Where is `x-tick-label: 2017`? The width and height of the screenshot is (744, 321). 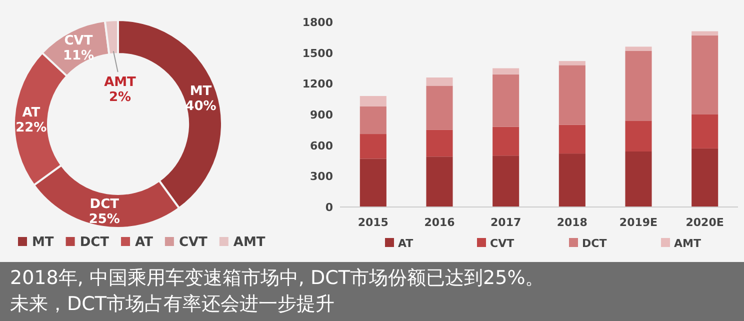
x-tick-label: 2017 is located at coordinates (506, 222).